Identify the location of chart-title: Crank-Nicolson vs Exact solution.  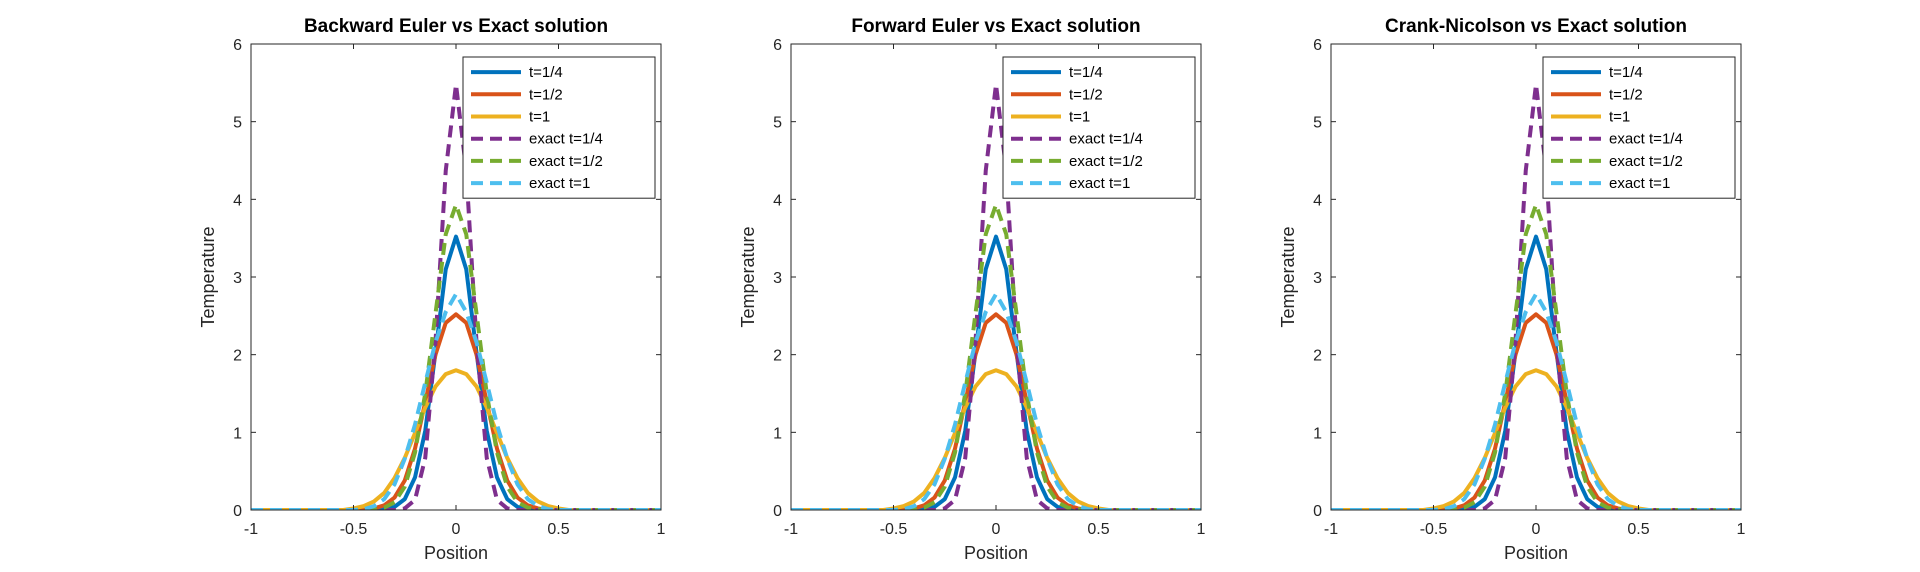
(1536, 26).